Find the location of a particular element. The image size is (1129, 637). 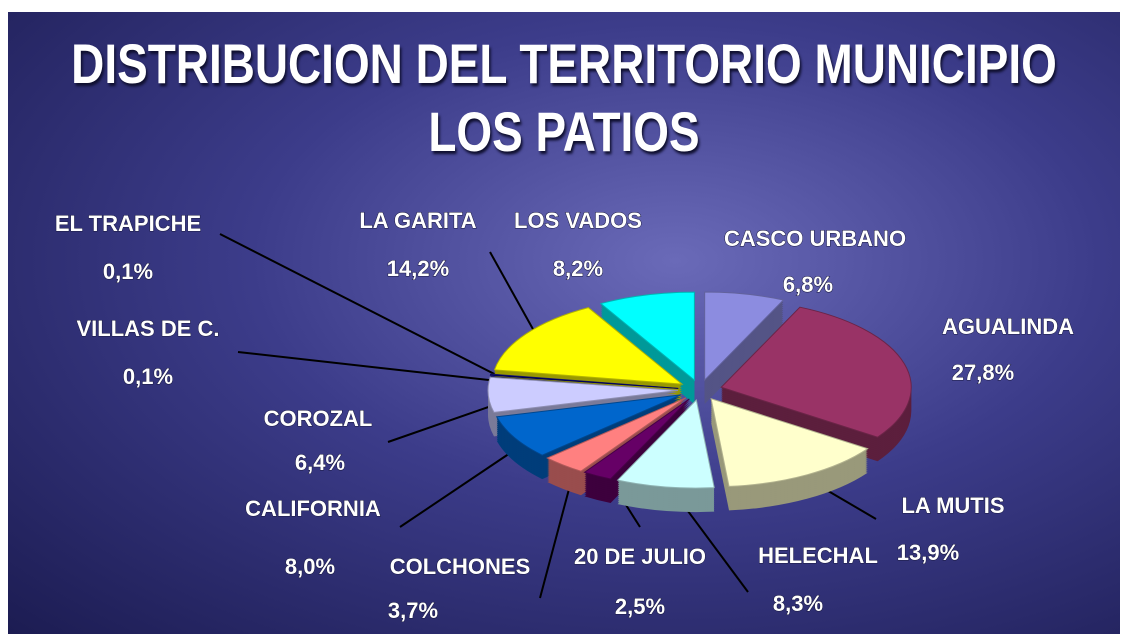

slice-label: HELECHAL is located at coordinates (818, 555).